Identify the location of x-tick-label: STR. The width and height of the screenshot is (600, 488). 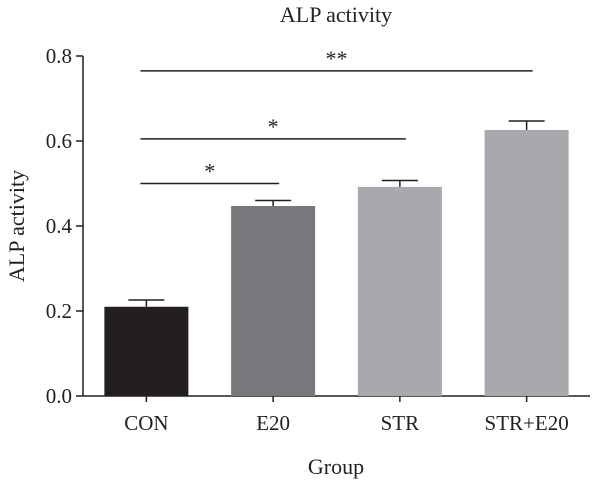
(400, 423).